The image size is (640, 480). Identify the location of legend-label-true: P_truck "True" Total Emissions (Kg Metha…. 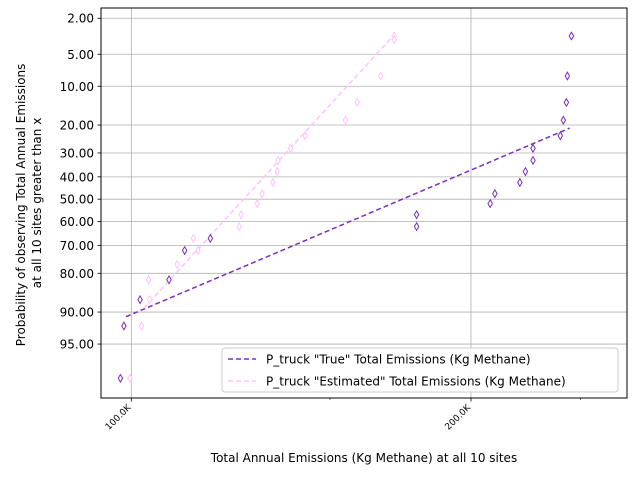
(398, 360).